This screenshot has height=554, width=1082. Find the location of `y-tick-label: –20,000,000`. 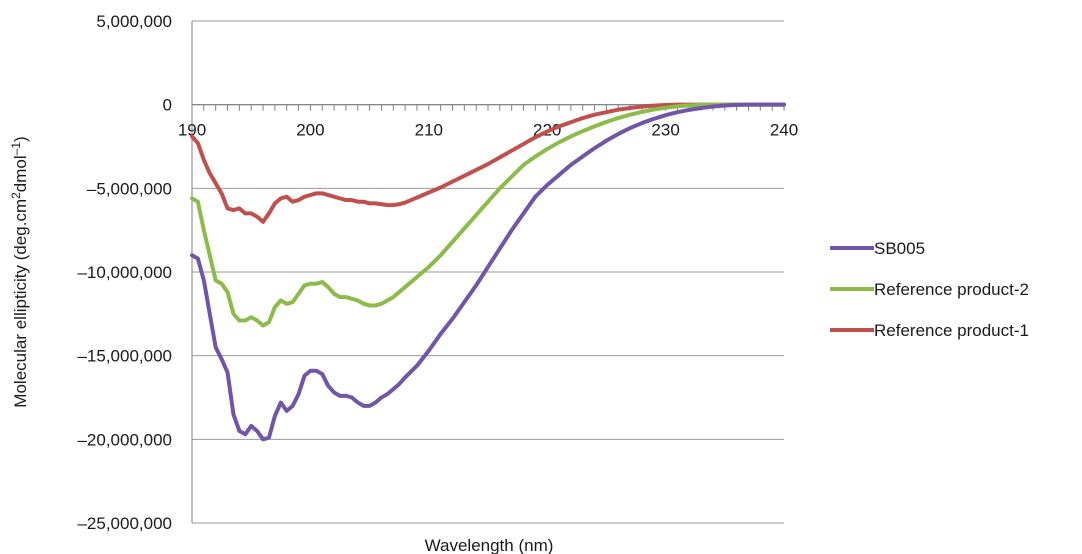

y-tick-label: –20,000,000 is located at coordinates (124, 439).